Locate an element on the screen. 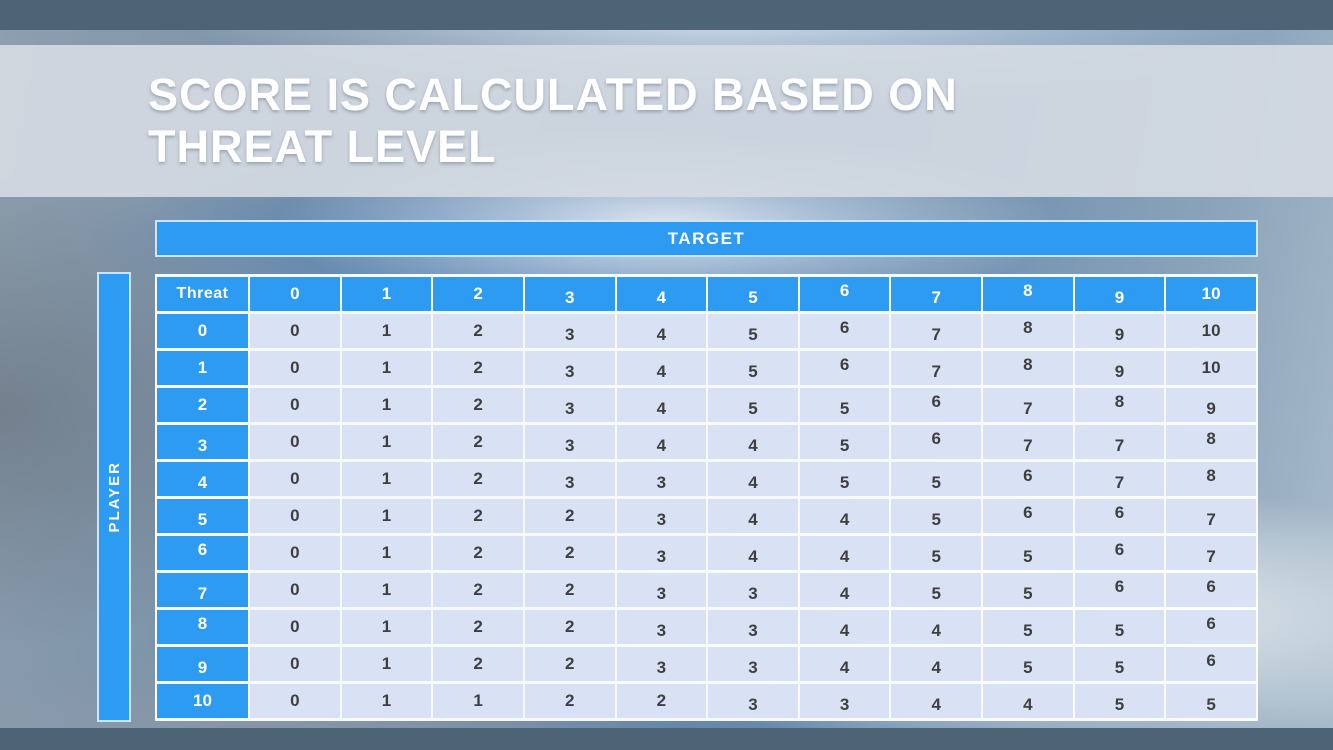 The image size is (1333, 750). player-row-header-5: 5 is located at coordinates (202, 516).